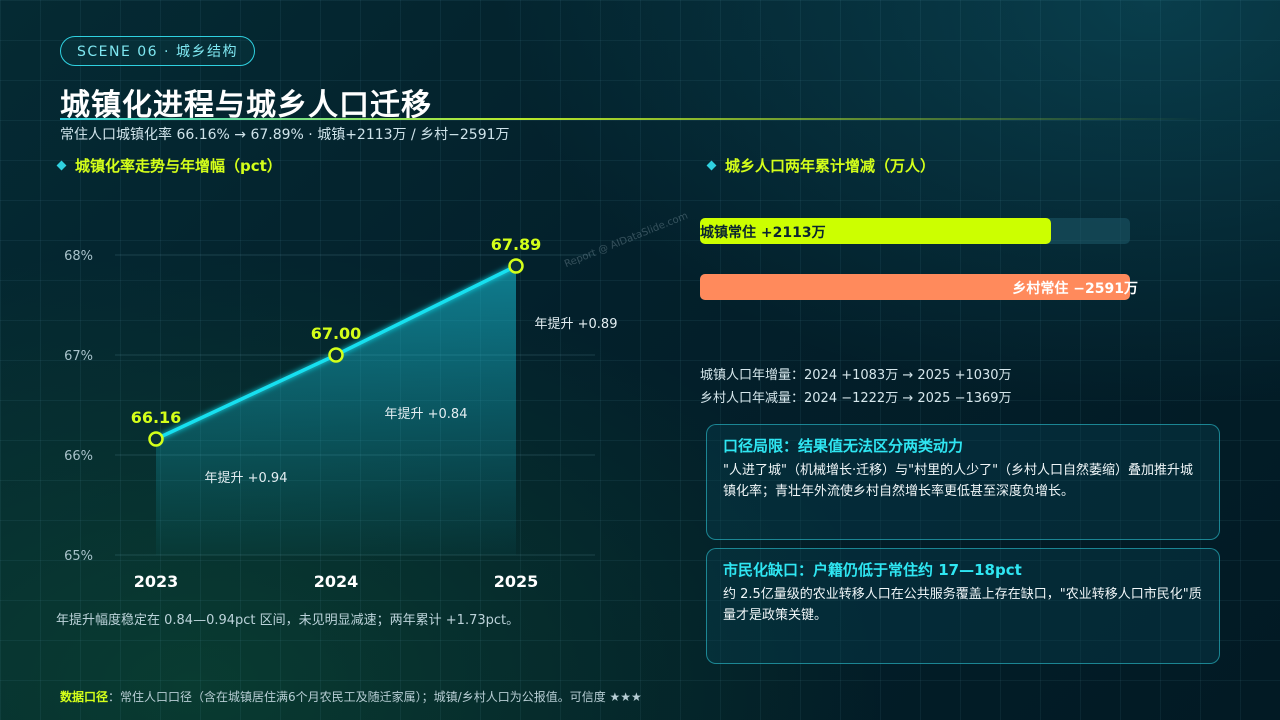 Image resolution: width=1280 pixels, height=720 pixels. I want to click on data-label: 67.89, so click(516, 244).